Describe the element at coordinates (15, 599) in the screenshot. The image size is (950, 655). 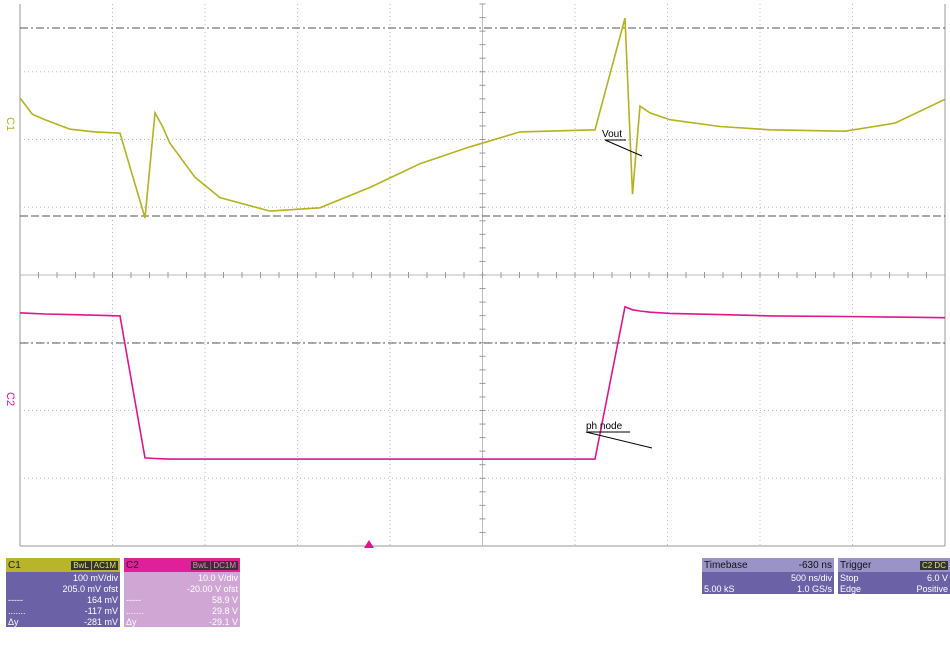
I see `ch1-cursor1-label: -----` at that location.